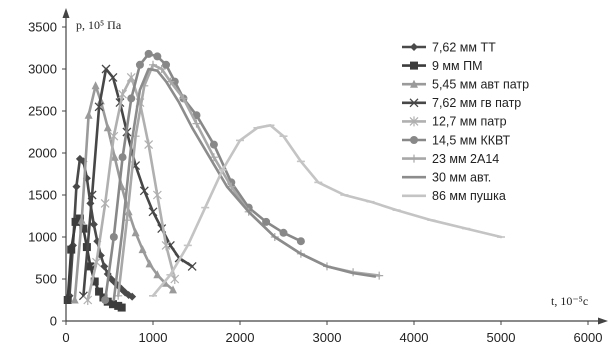 Image resolution: width=612 pixels, height=356 pixels. What do you see at coordinates (42, 153) in the screenshot?
I see `y-tick-label: 2000` at bounding box center [42, 153].